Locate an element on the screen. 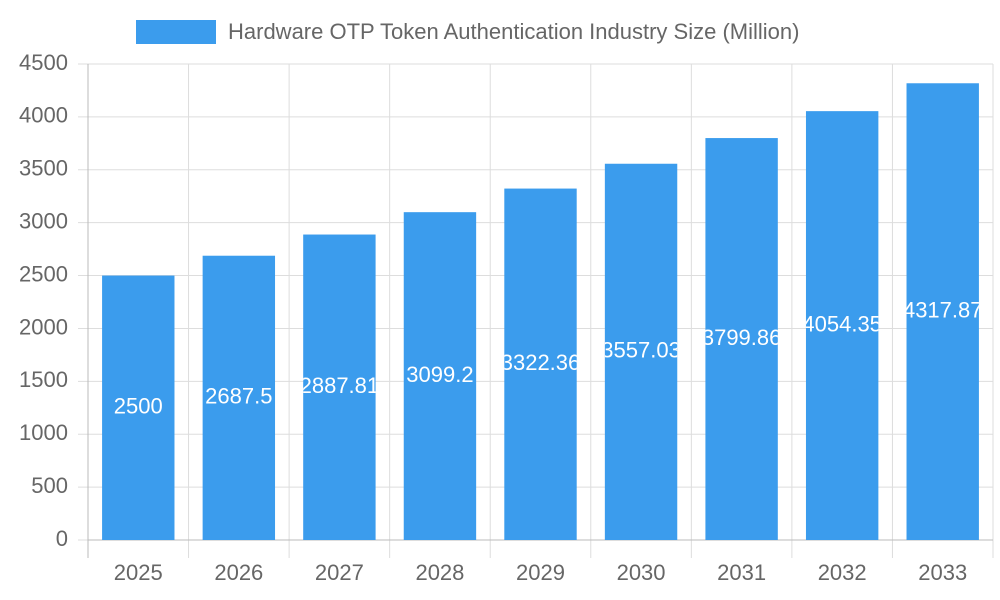 This screenshot has width=1000, height=600. data-label: 3322.36 is located at coordinates (541, 362).